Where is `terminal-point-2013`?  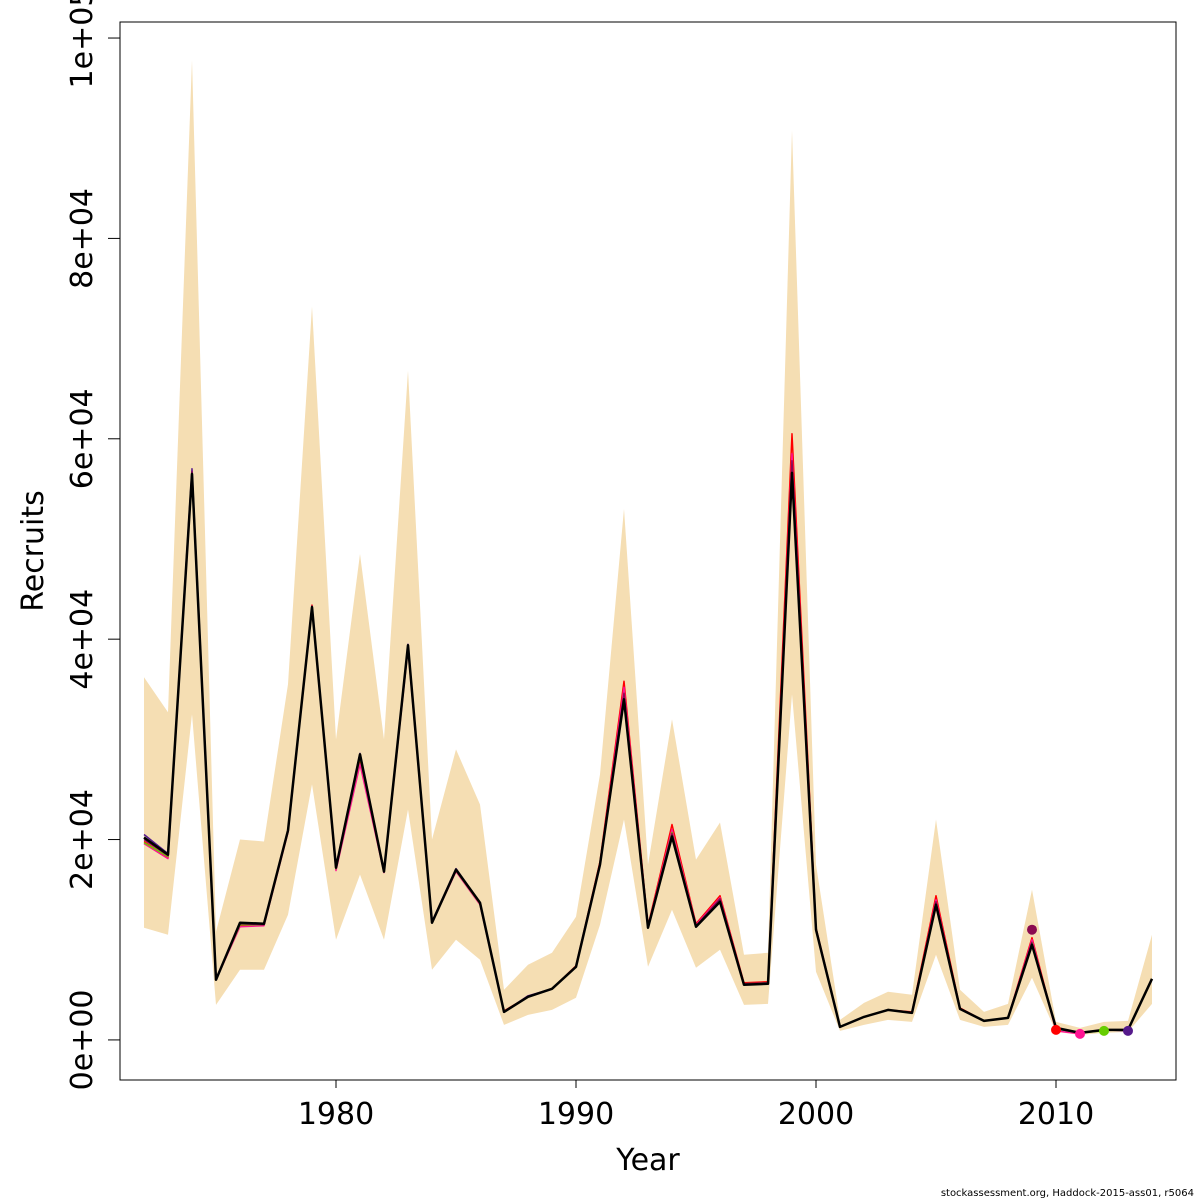
terminal-point-2013 is located at coordinates (1128, 1030).